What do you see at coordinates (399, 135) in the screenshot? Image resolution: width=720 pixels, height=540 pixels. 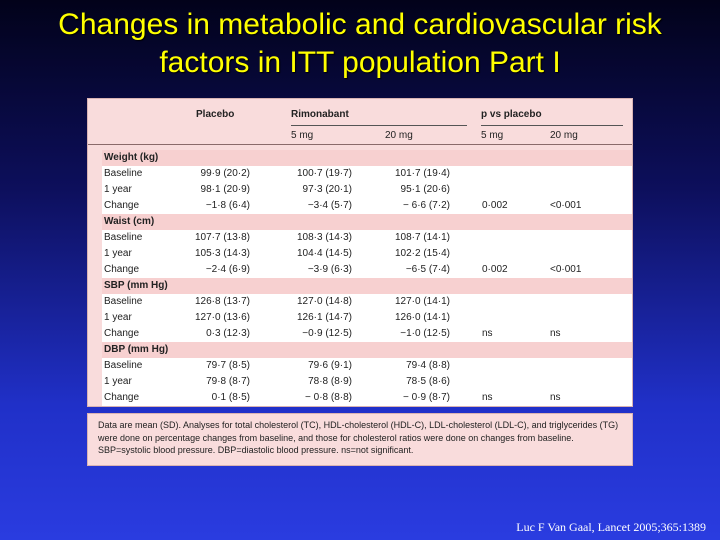 I see `header-rim-20mg: 20 mg` at bounding box center [399, 135].